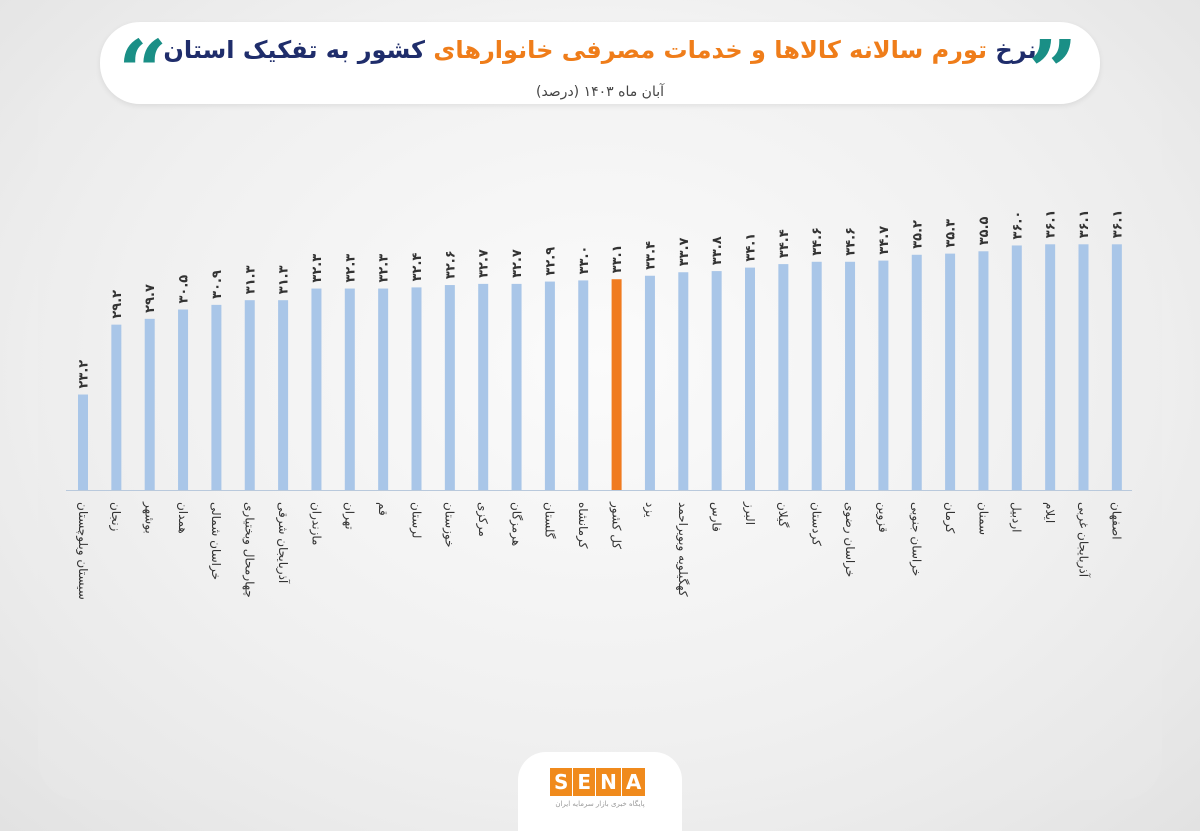 This screenshot has width=1200, height=831. Describe the element at coordinates (582, 525) in the screenshot. I see `category-label: کرمانشاه` at that location.